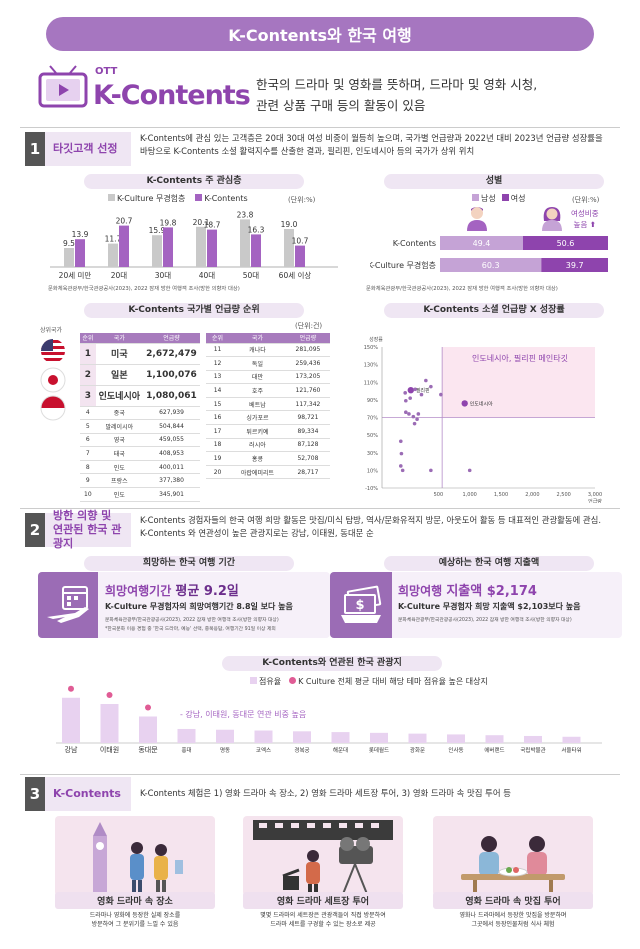 The height and width of the screenshot is (949, 640). Describe the element at coordinates (189, 563) in the screenshot. I see `period-title: 희망하는 한국 여행 기간` at that location.